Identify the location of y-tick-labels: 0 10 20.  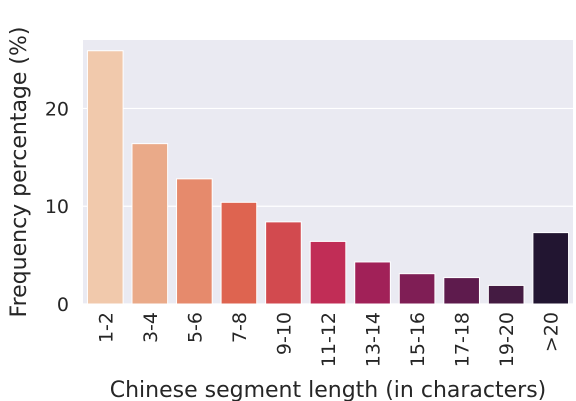
(57, 207).